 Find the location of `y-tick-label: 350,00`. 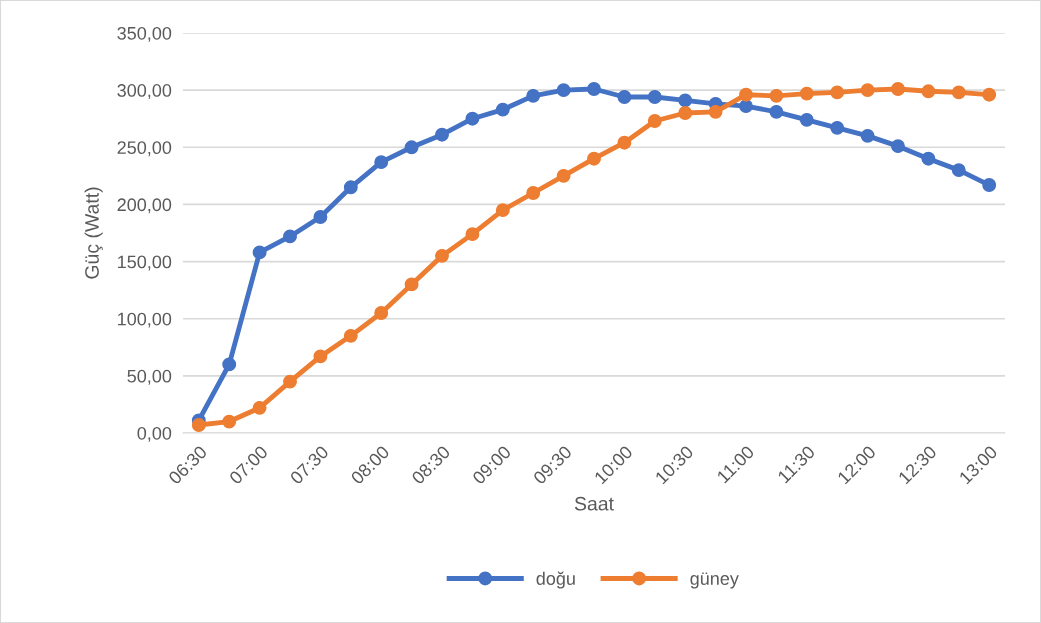

y-tick-label: 350,00 is located at coordinates (144, 34).